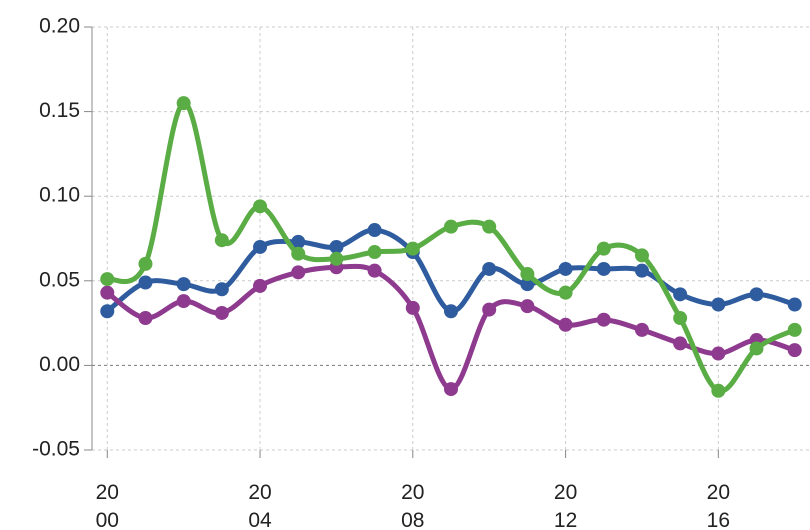  I want to click on x-tick-line: 00, so click(107, 519).